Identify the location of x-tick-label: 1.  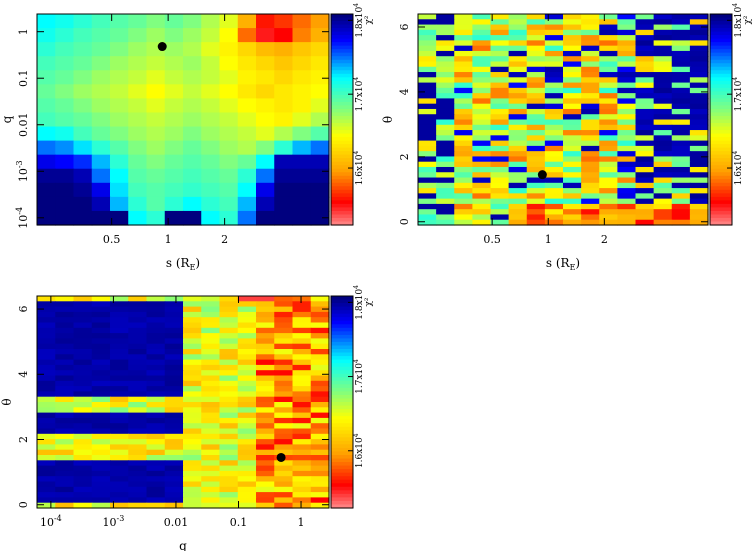
(168, 239).